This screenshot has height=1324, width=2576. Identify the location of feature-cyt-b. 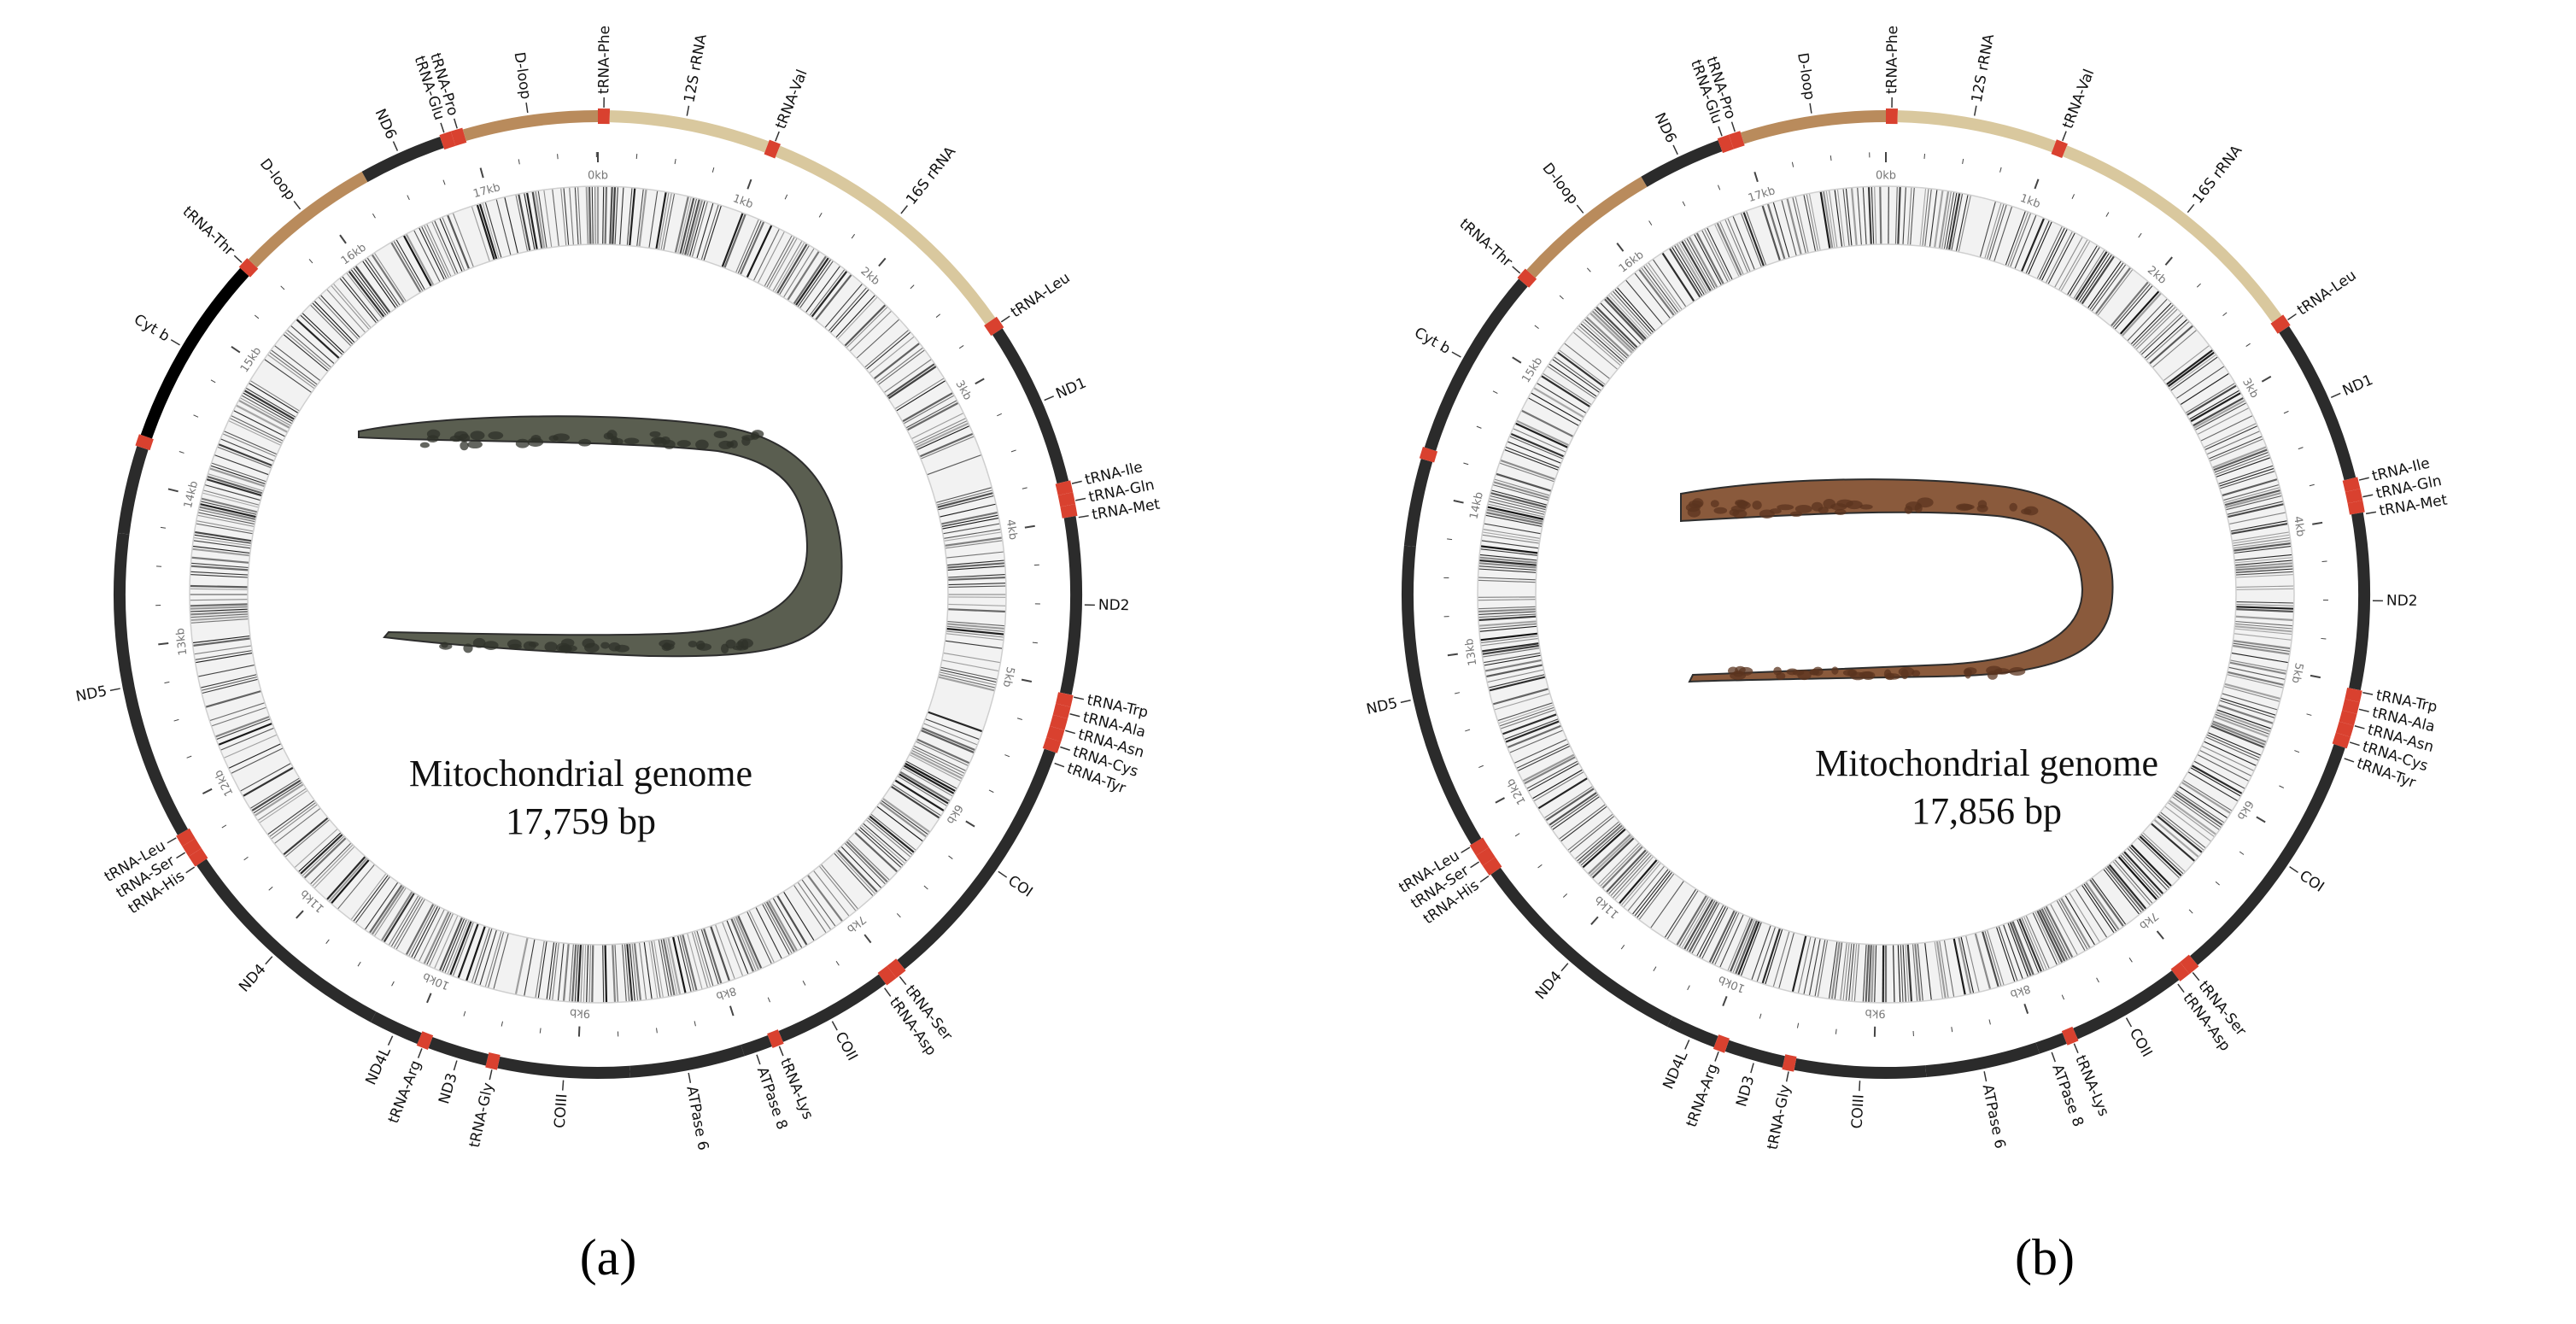
(1476, 364).